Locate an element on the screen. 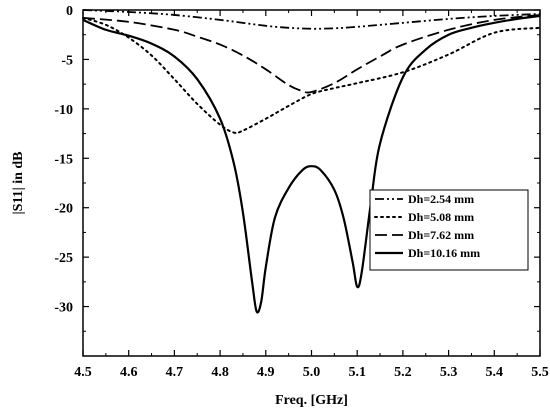 This screenshot has width=550, height=415. y-axis-title: |S11| in dB is located at coordinates (18, 183).